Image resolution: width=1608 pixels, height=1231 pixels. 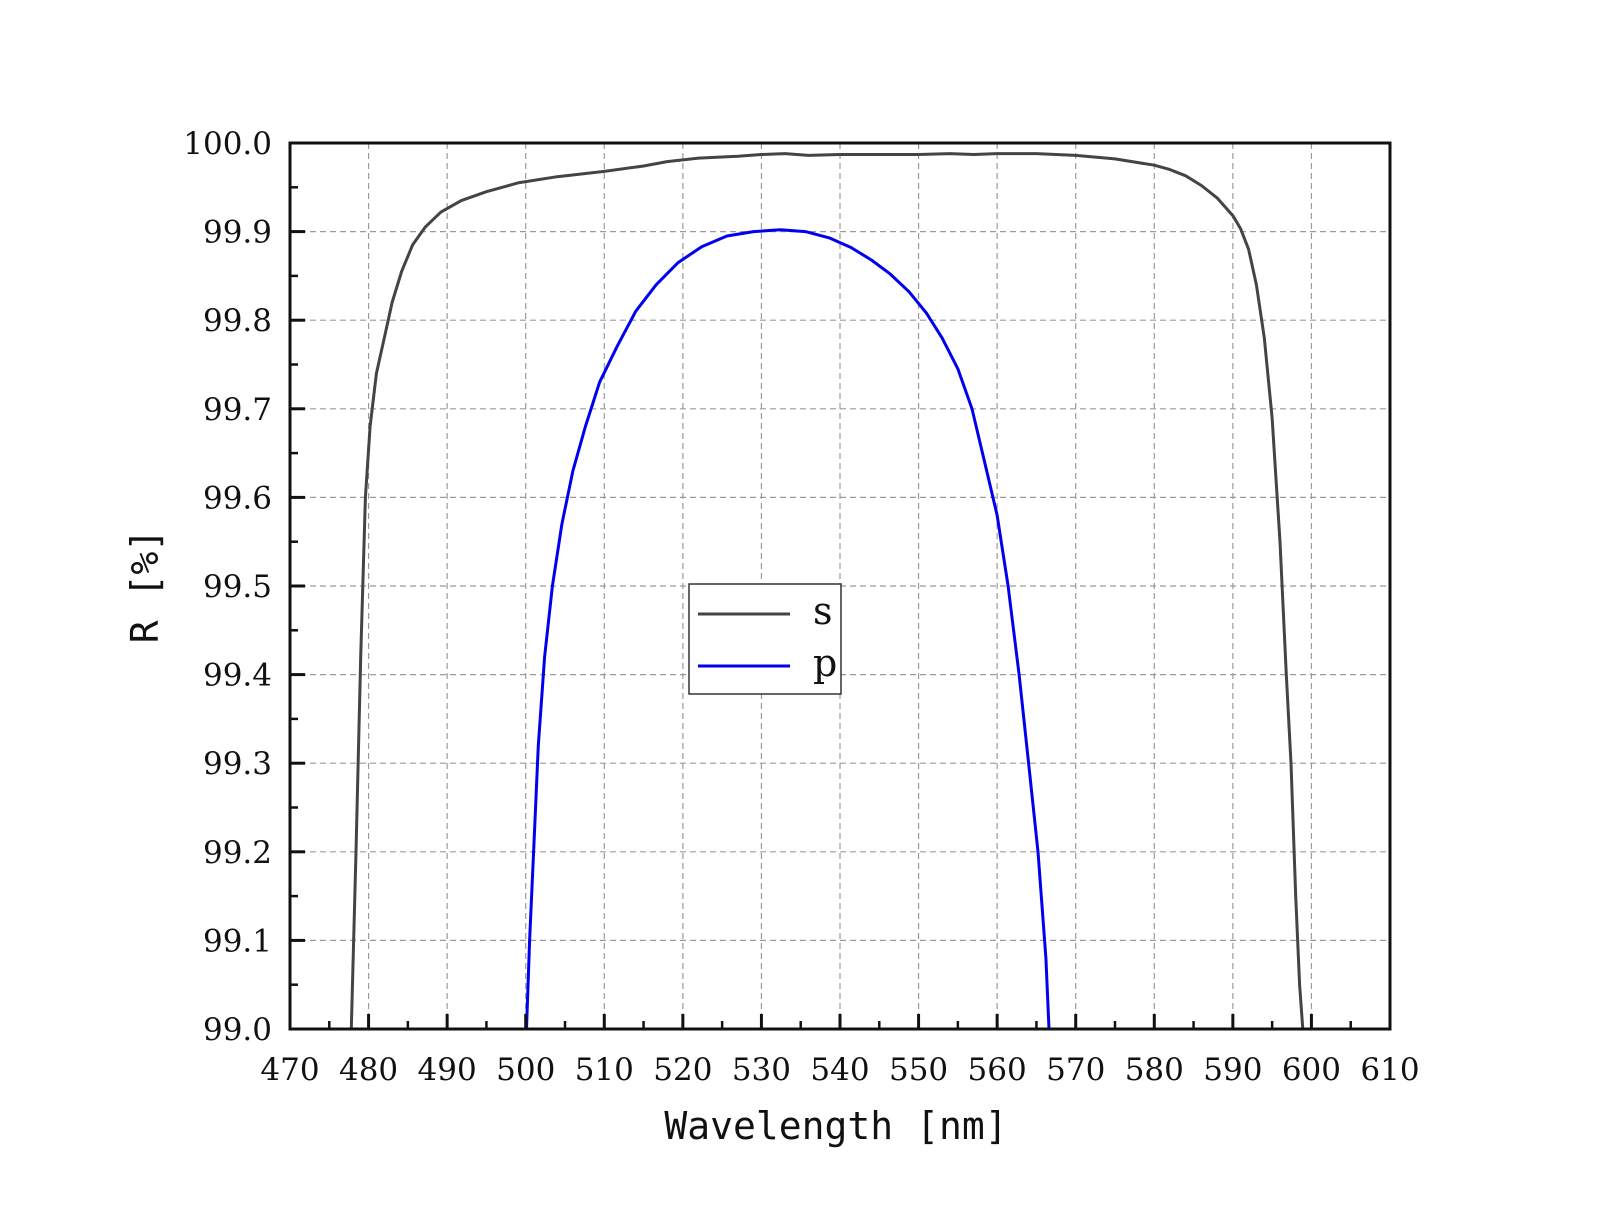 What do you see at coordinates (237, 587) in the screenshot?
I see `y-tick-label: 99.5` at bounding box center [237, 587].